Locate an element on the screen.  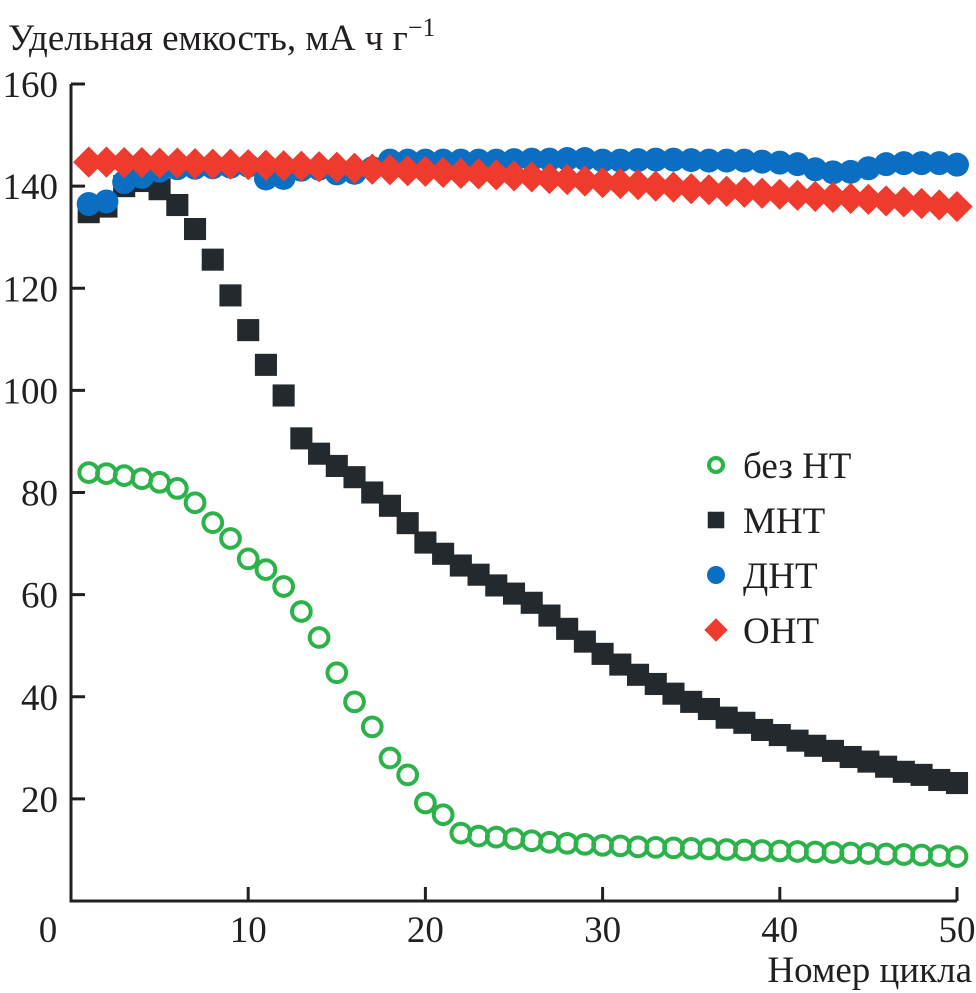
y-tick-label: 120 is located at coordinates (31, 289).